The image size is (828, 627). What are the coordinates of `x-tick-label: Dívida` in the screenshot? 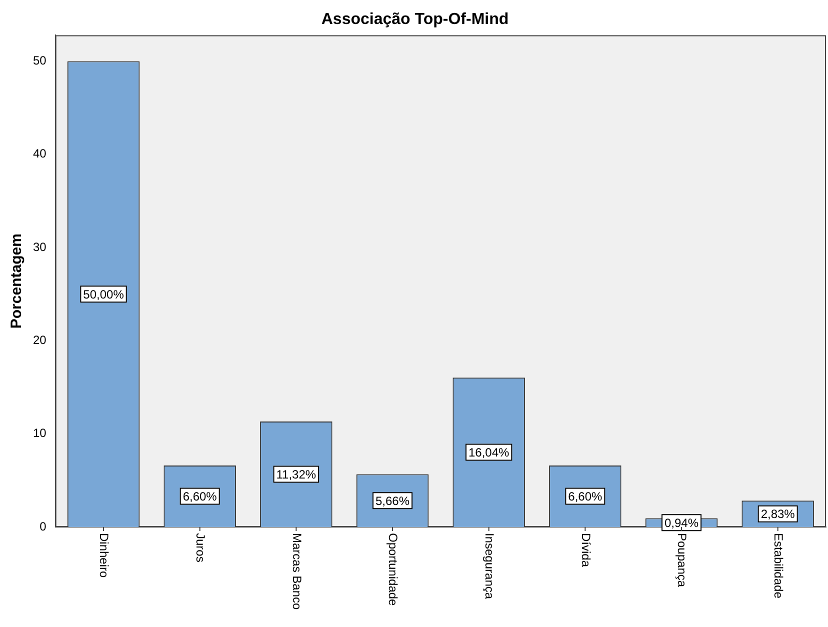 It's located at (585, 550).